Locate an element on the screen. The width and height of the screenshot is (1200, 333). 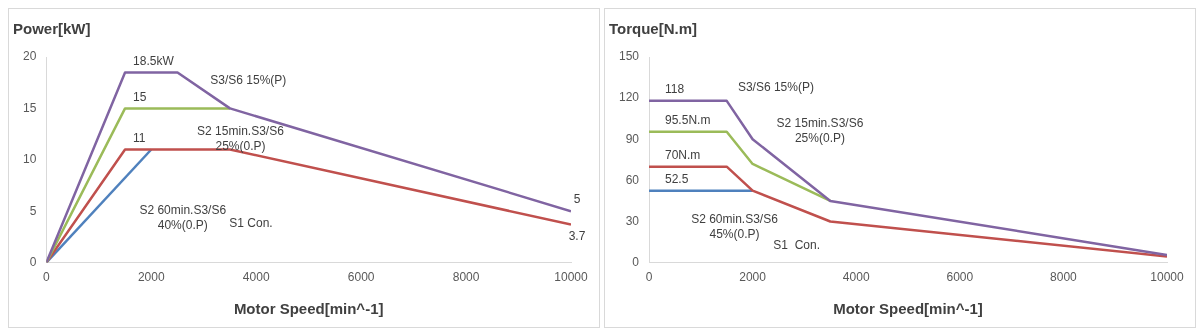
data-label: 15 is located at coordinates (140, 96).